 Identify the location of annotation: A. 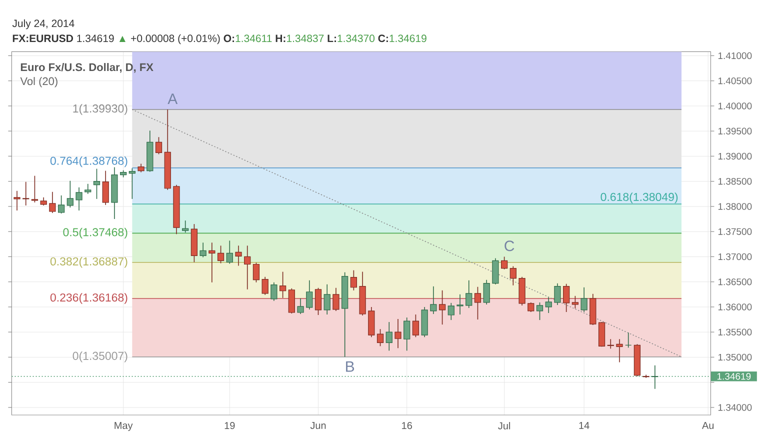
(173, 99).